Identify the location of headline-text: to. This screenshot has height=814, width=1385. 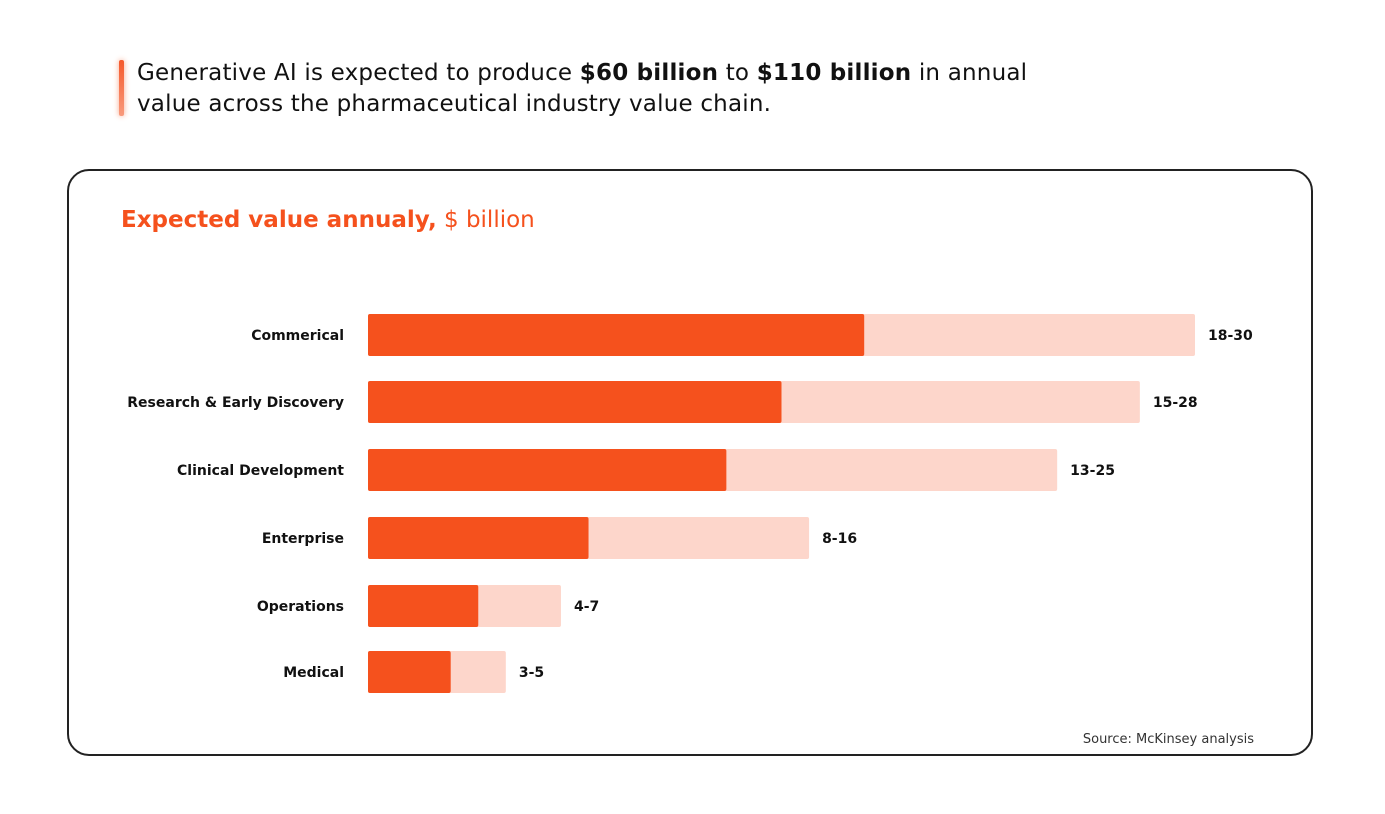
(737, 73).